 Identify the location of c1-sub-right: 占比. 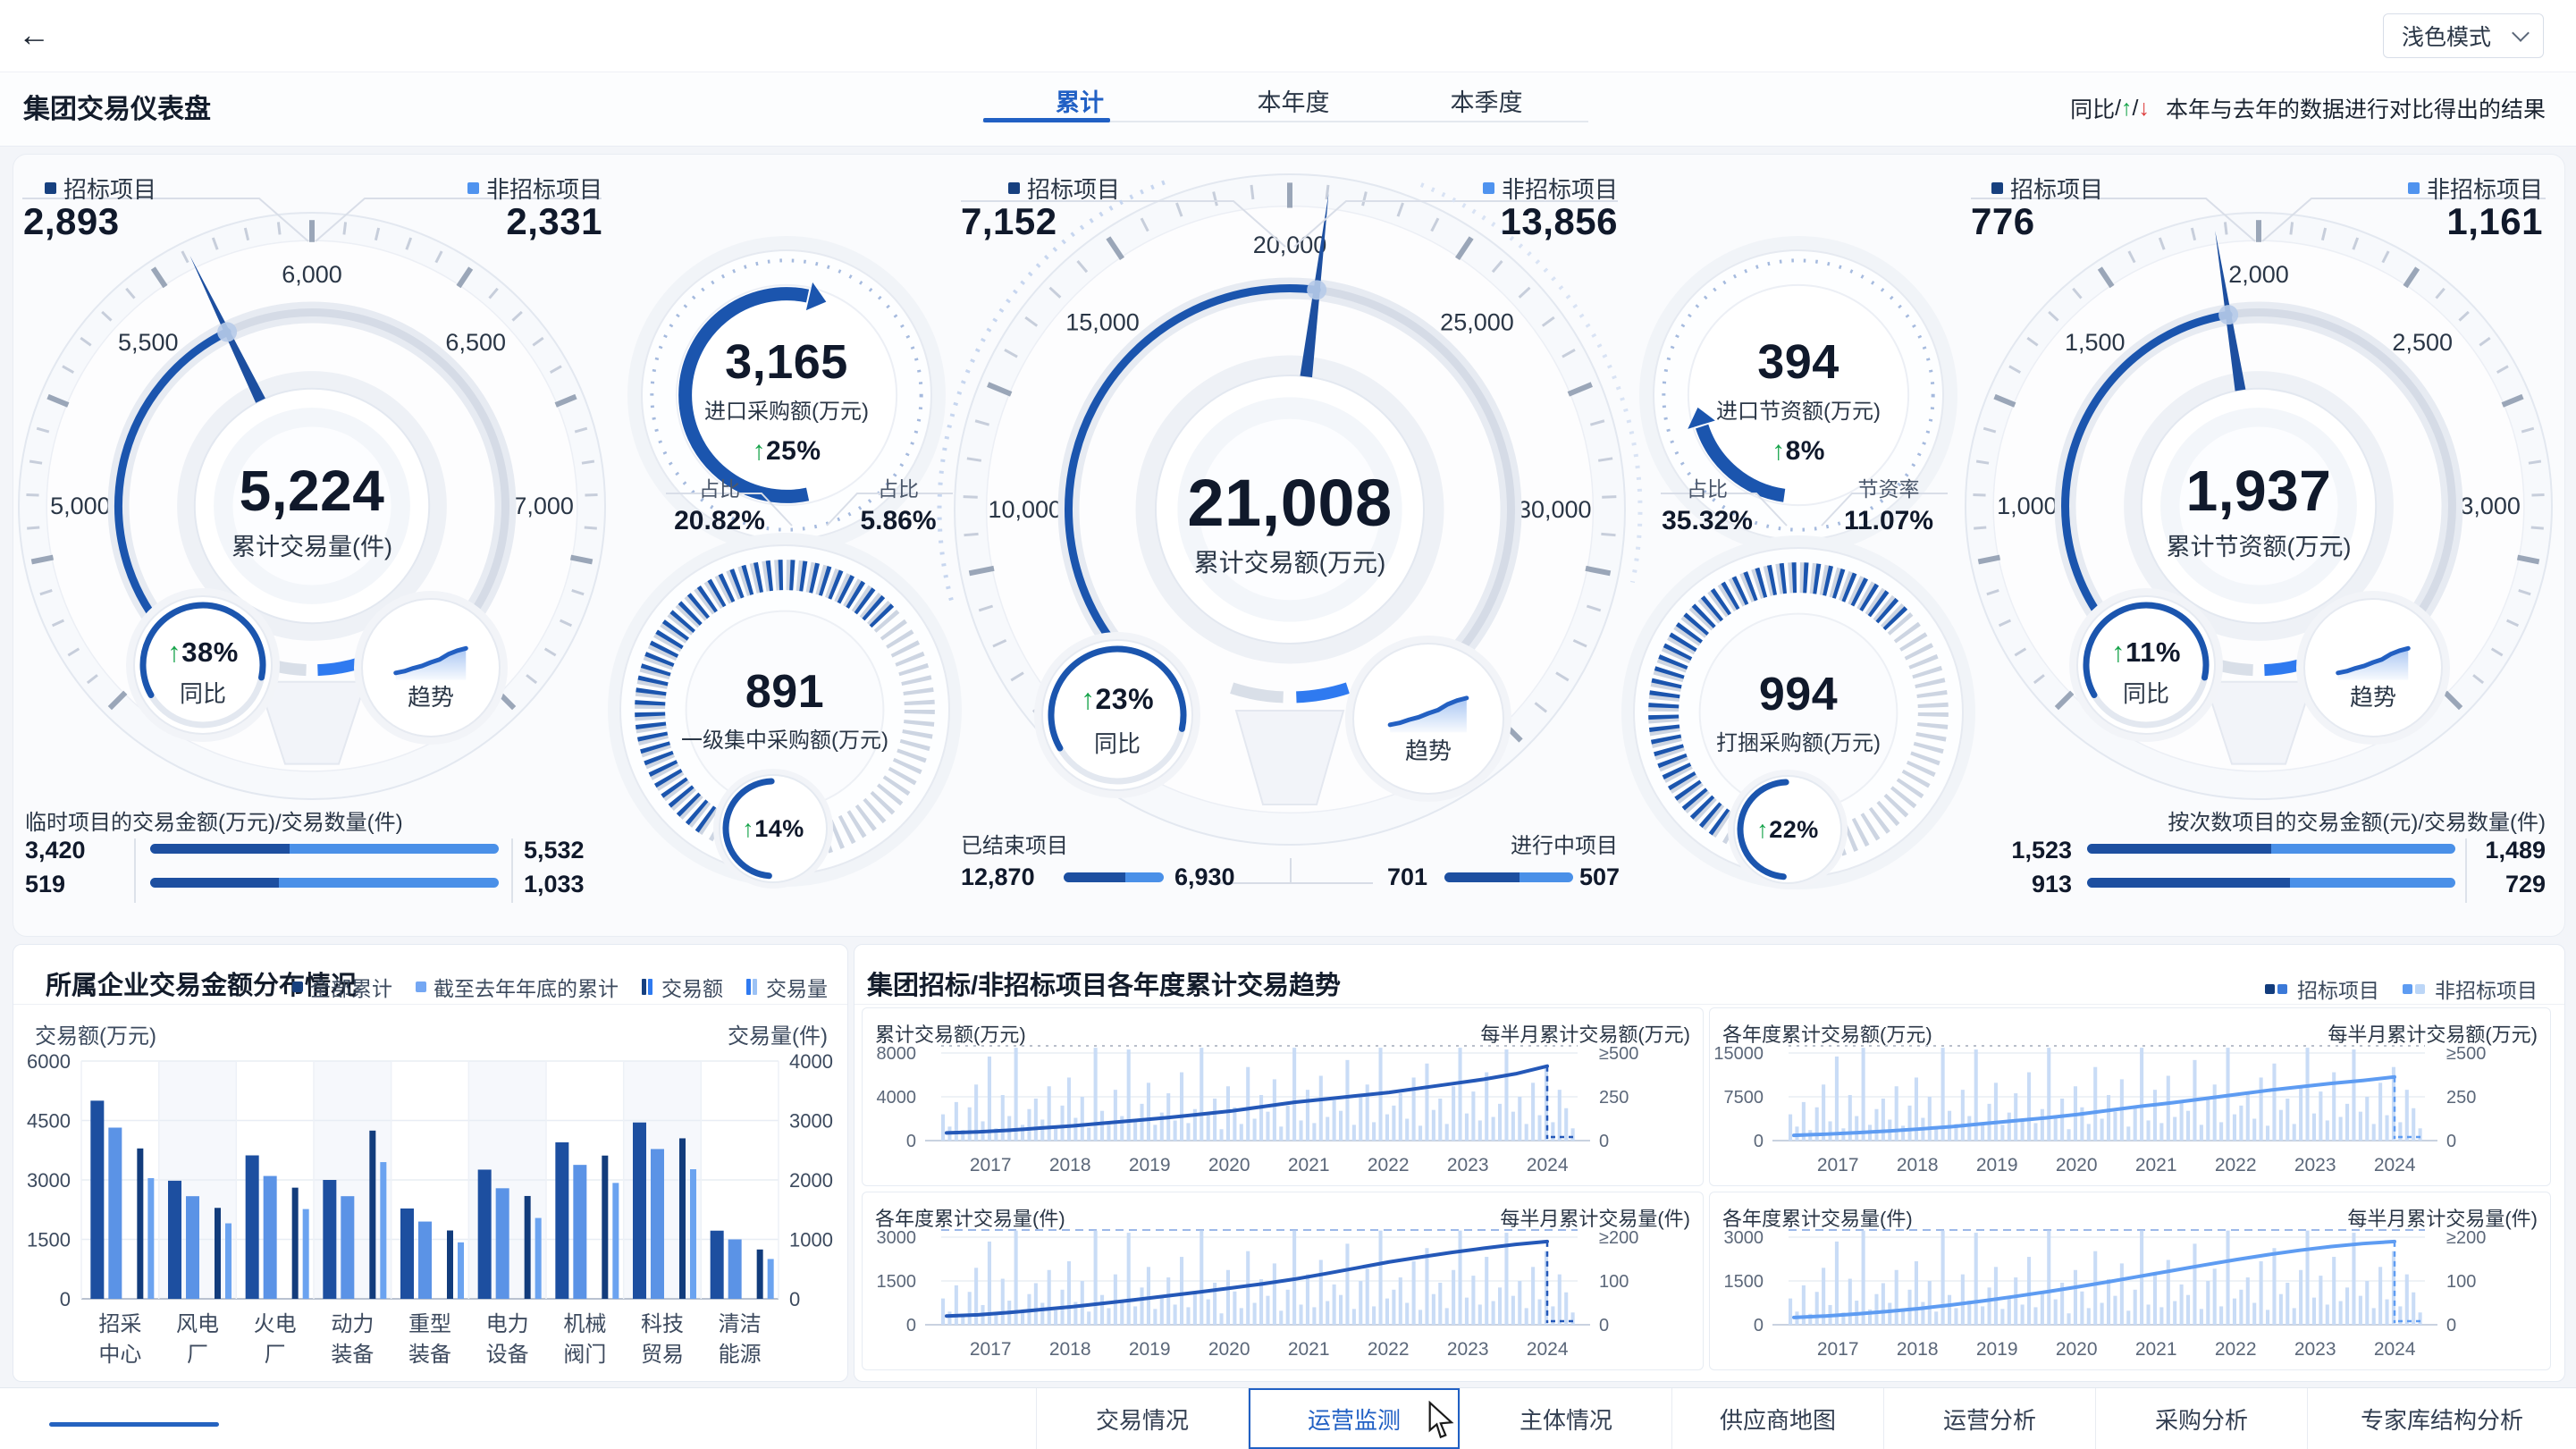
(899, 489).